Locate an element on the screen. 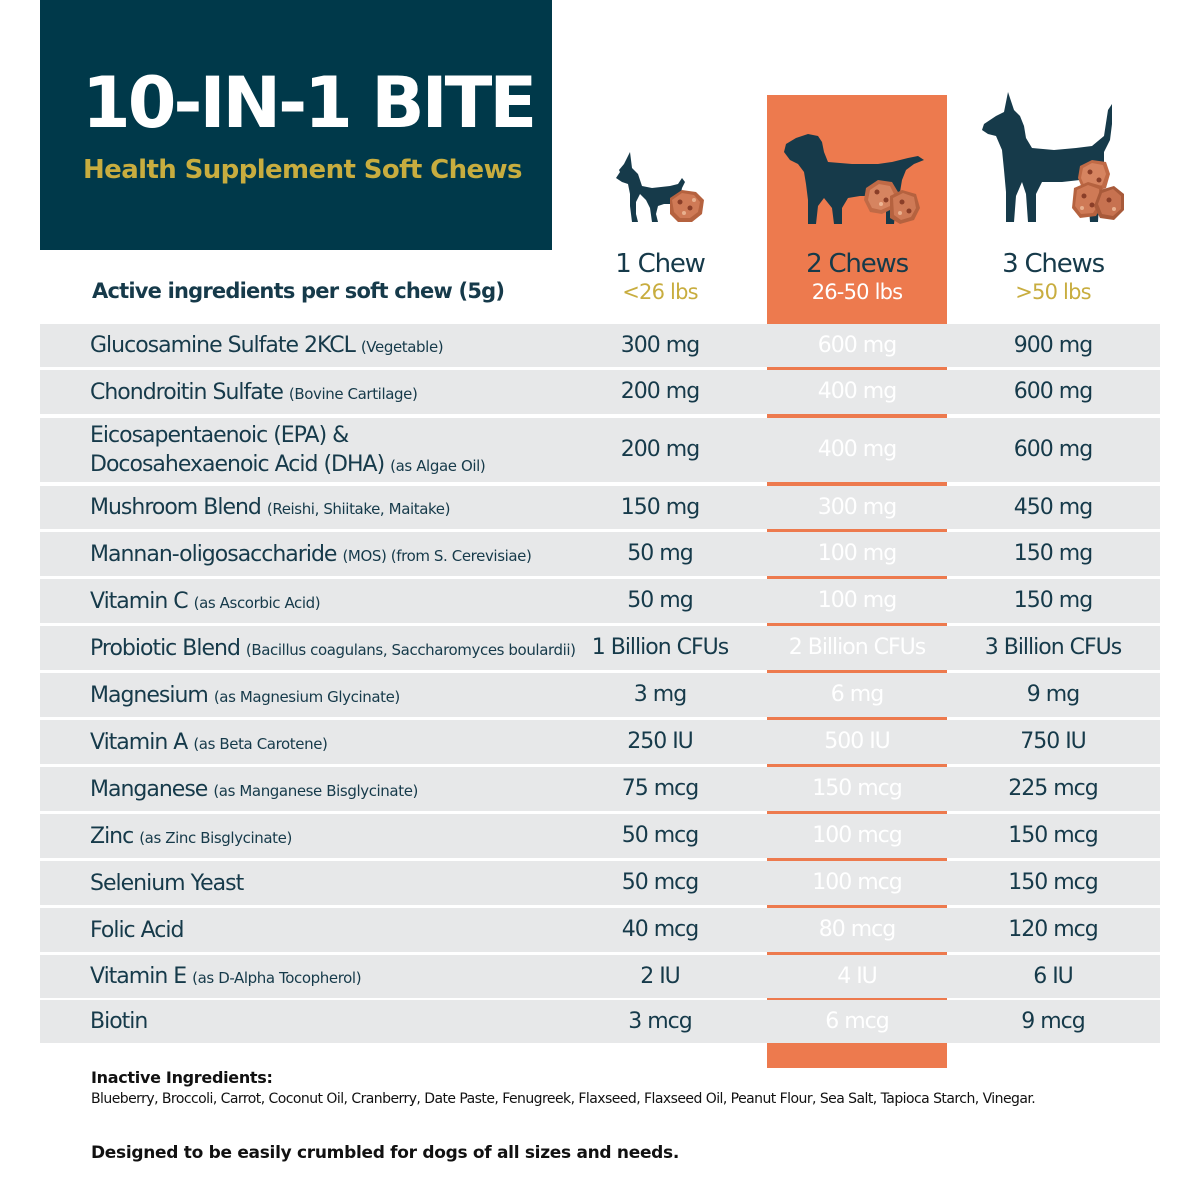 The height and width of the screenshot is (1200, 1200). ingredient-name: Zinc (as Zinc Bisglycinate) is located at coordinates (191, 837).